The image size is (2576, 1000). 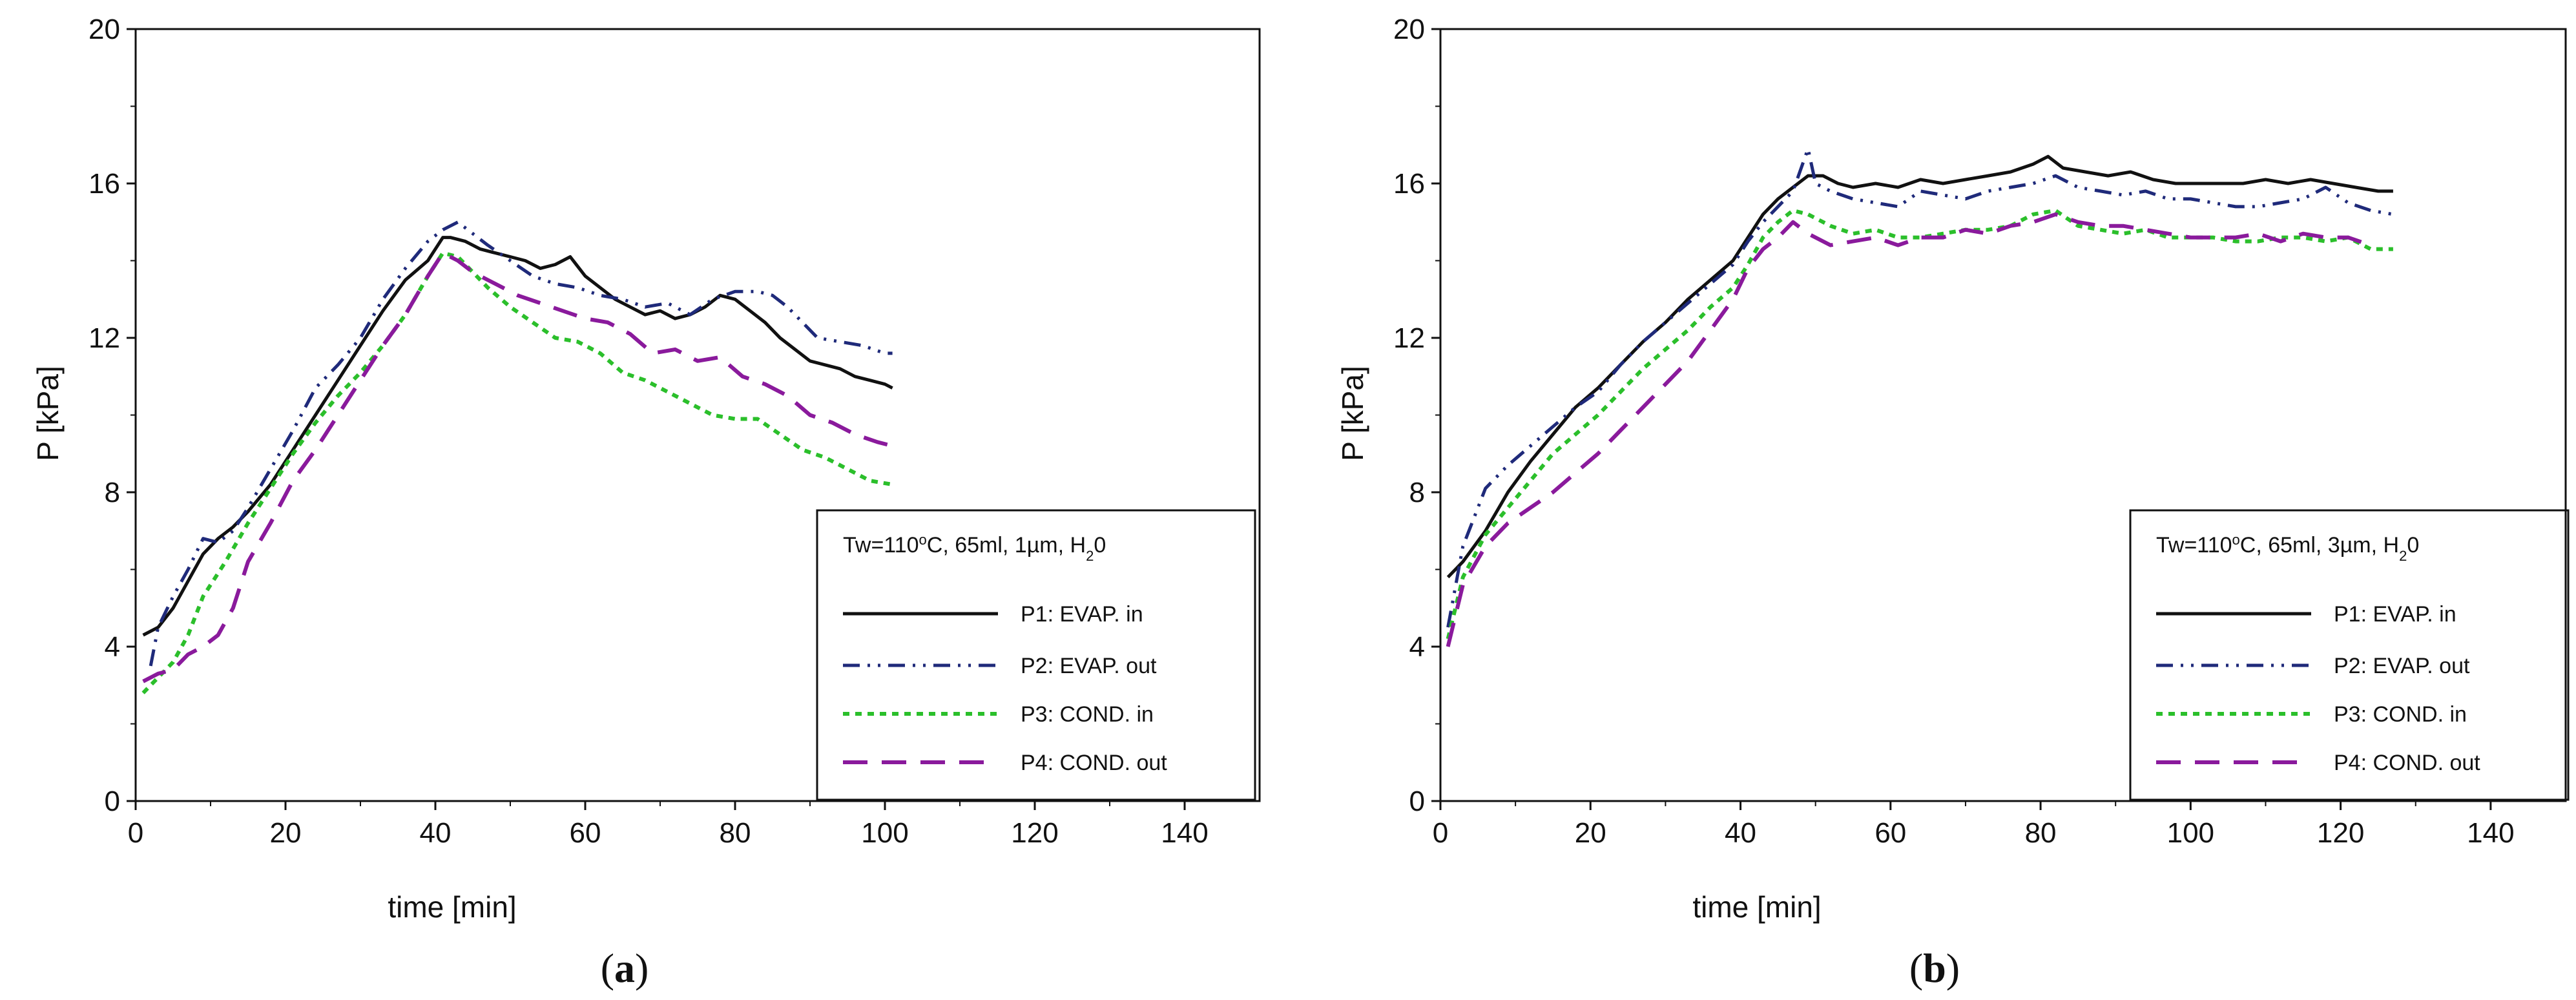 I want to click on panel-a-x-tick-label: 140, so click(x=1184, y=833).